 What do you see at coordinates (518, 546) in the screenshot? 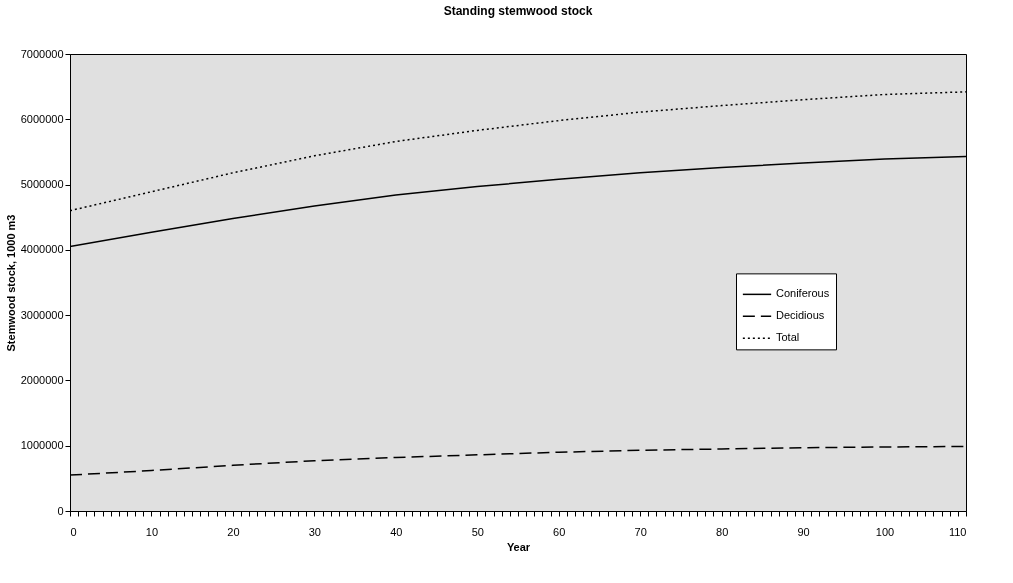
I see `x-axis-title: Year` at bounding box center [518, 546].